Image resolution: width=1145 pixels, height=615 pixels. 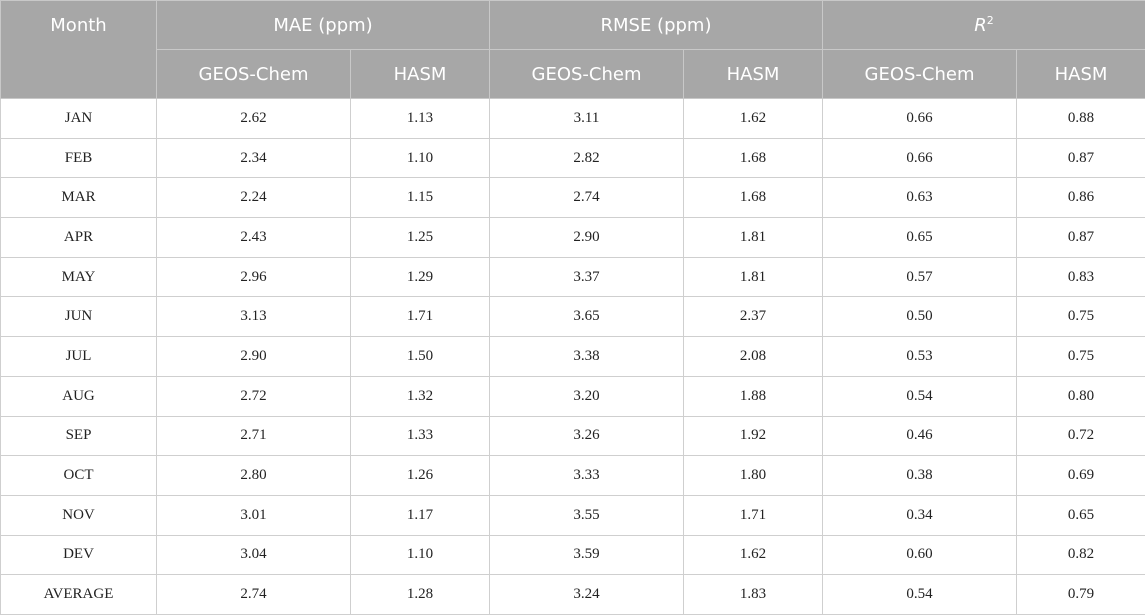 I want to click on cell-mae-hasm: 1.32, so click(x=420, y=396).